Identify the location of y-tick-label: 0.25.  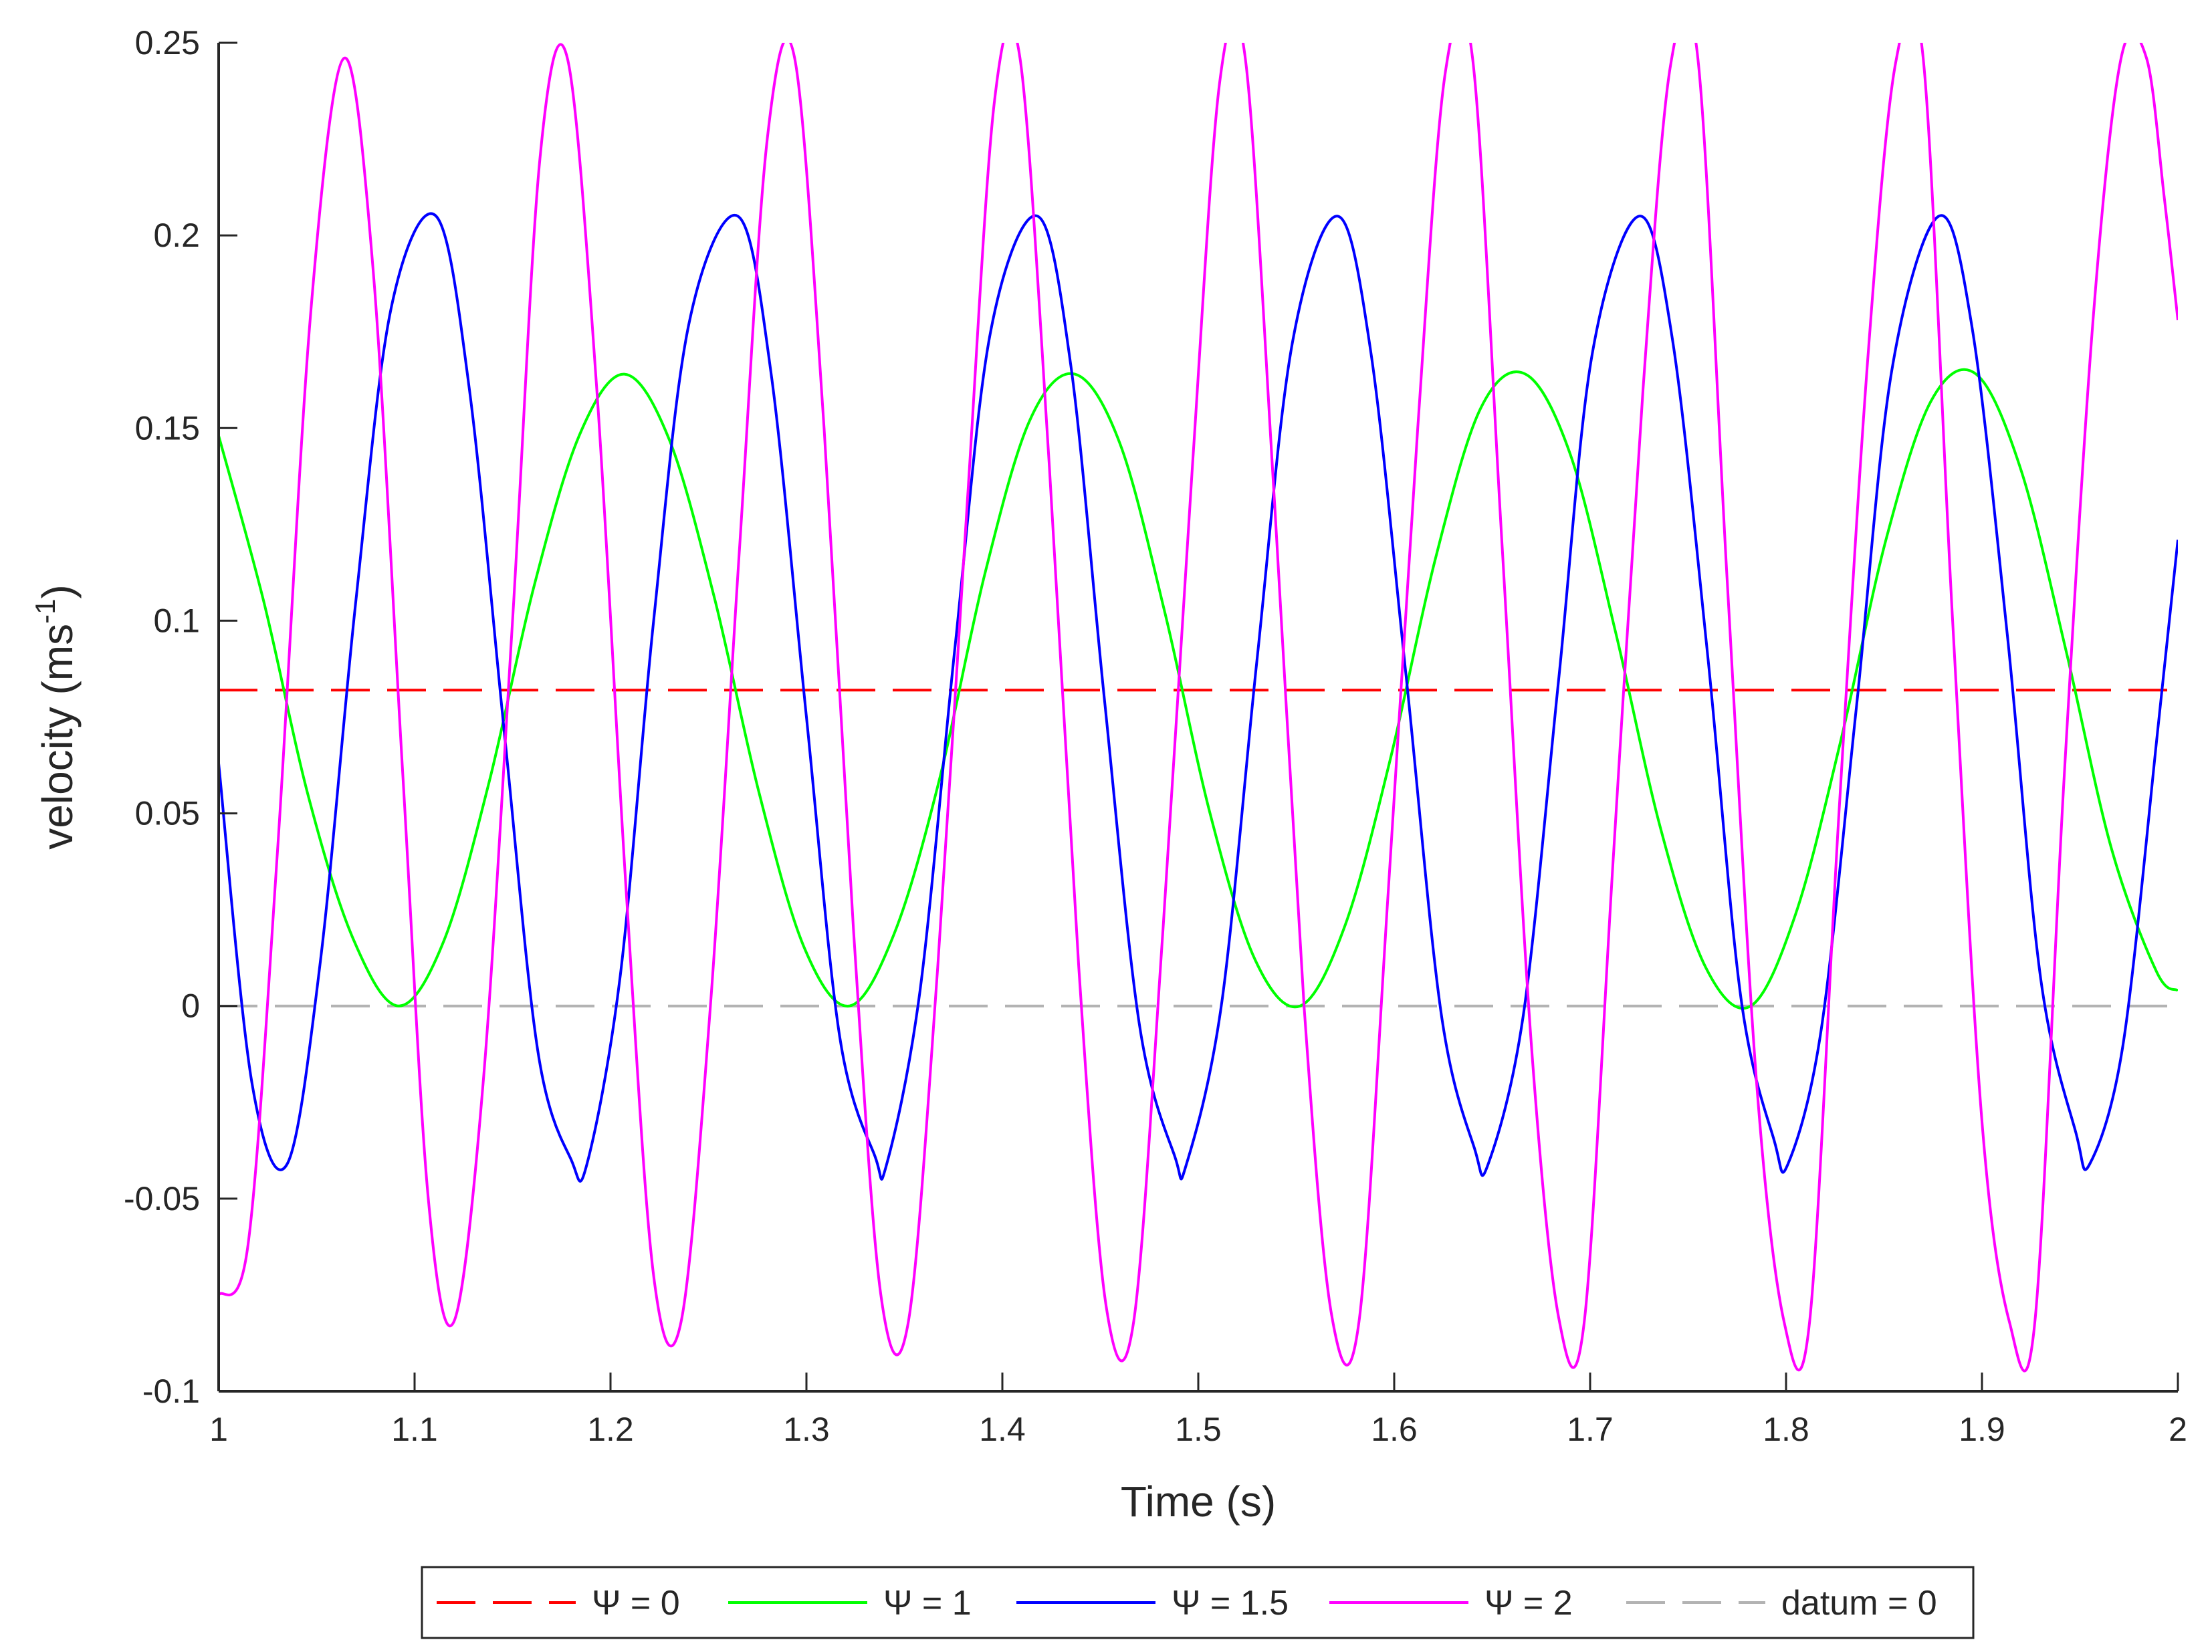
(167, 43).